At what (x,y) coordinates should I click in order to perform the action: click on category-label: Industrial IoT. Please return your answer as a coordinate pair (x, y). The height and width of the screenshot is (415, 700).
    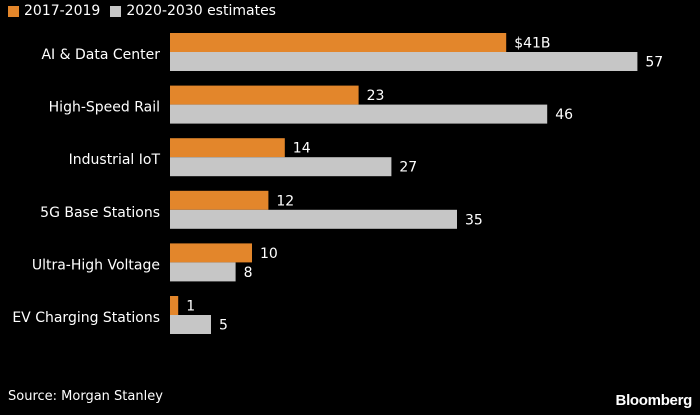
    Looking at the image, I should click on (115, 160).